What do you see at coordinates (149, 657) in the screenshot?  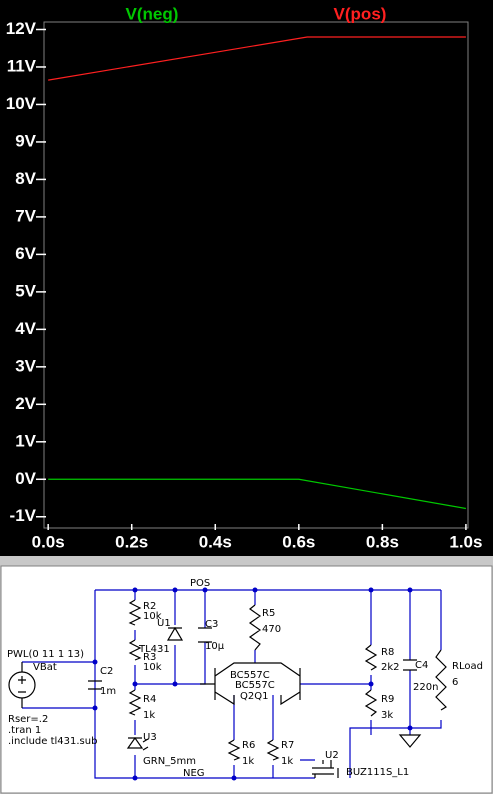 I see `part-name: R3` at bounding box center [149, 657].